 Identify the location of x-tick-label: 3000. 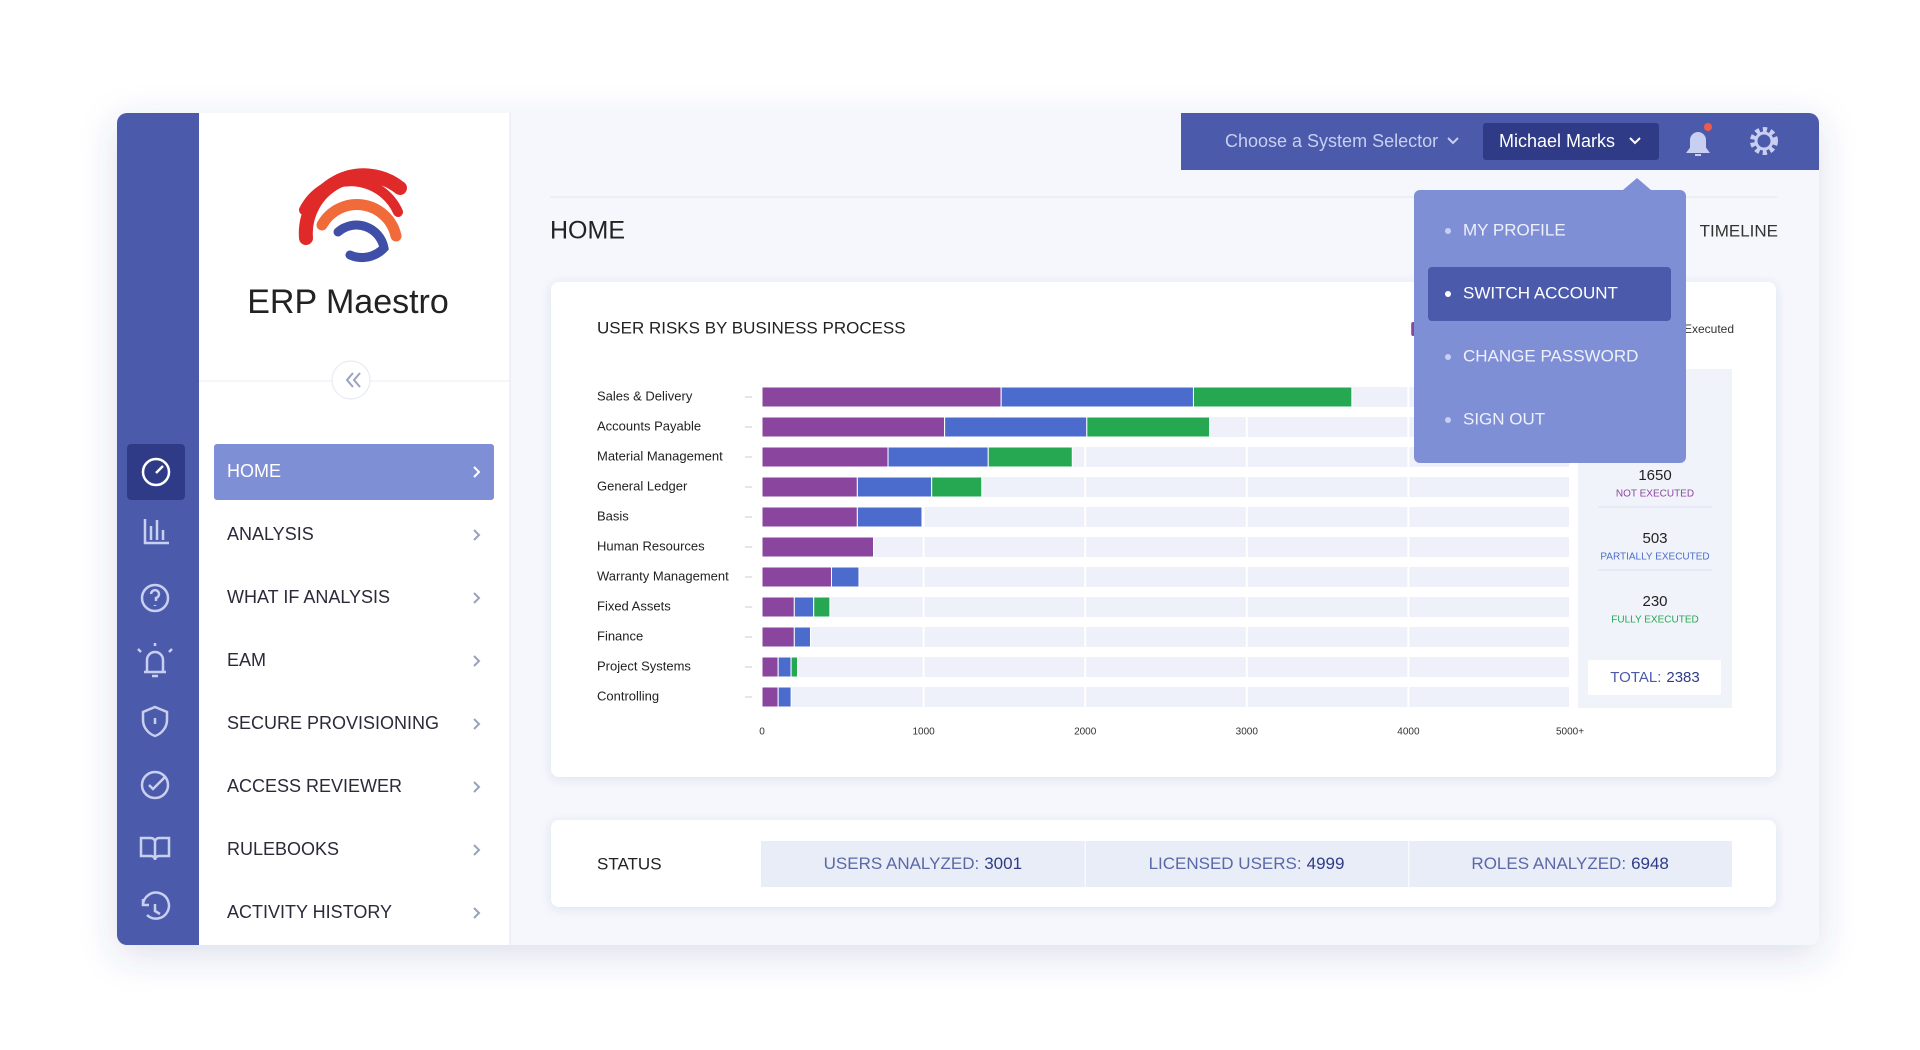
(1247, 732).